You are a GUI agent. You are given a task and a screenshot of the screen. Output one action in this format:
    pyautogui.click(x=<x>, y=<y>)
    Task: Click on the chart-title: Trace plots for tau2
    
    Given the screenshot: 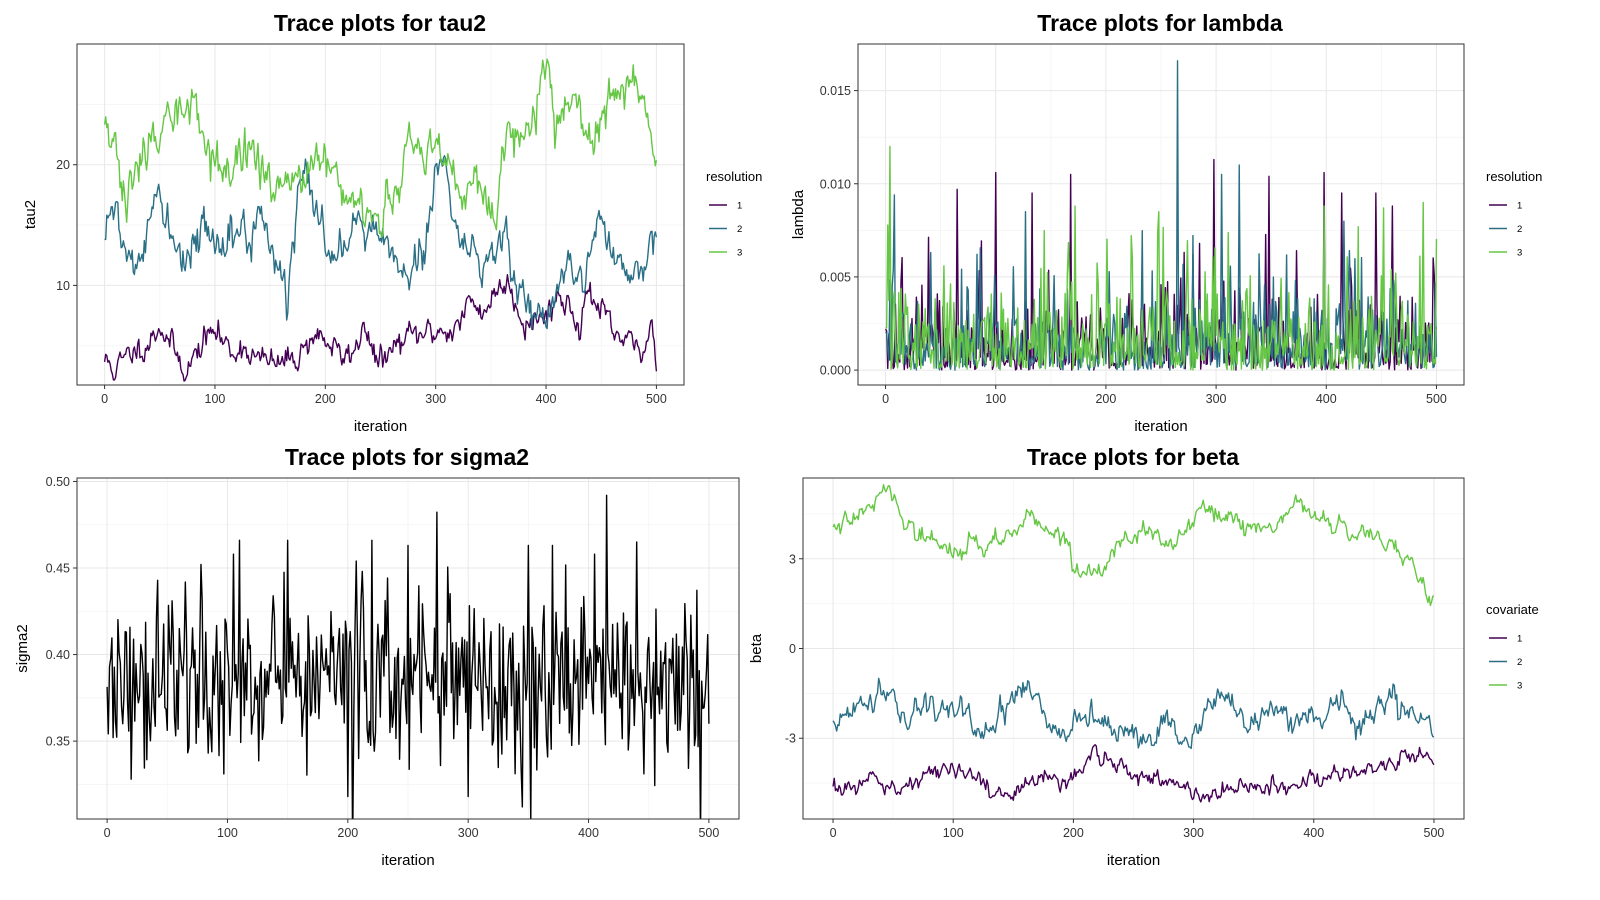 What is the action you would take?
    pyautogui.click(x=380, y=23)
    